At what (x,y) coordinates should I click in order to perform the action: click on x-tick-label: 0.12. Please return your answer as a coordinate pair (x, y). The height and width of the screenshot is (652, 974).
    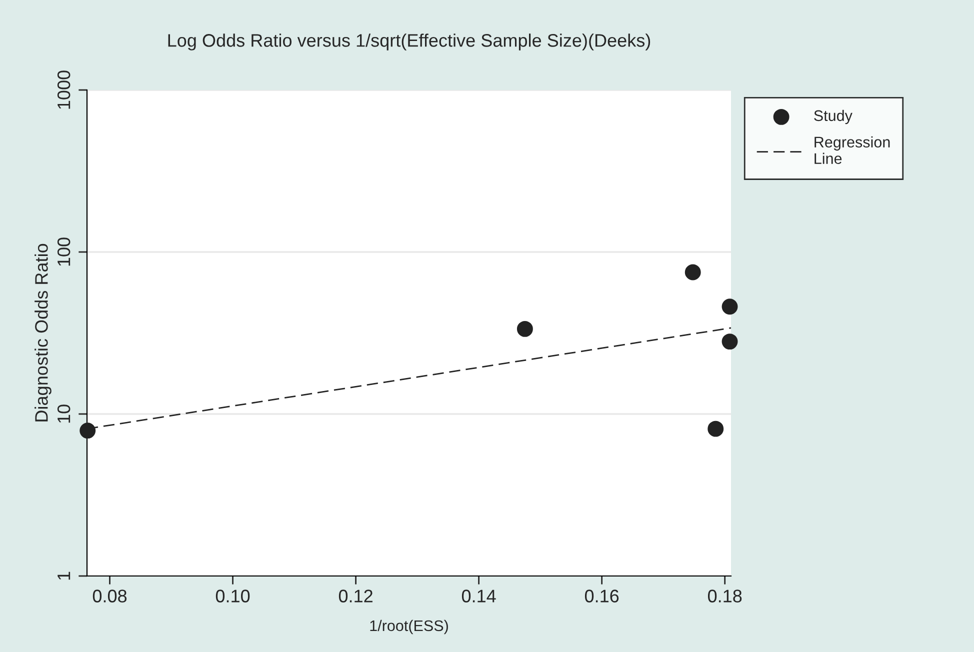
    Looking at the image, I should click on (355, 596).